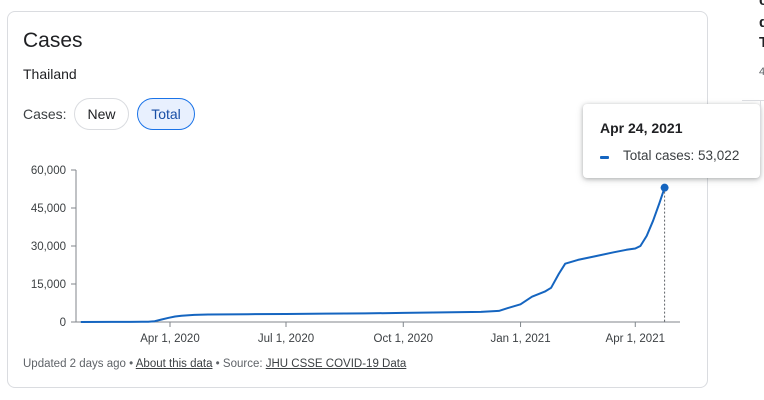 The height and width of the screenshot is (400, 764). Describe the element at coordinates (604, 157) in the screenshot. I see `series-color-swatch` at that location.